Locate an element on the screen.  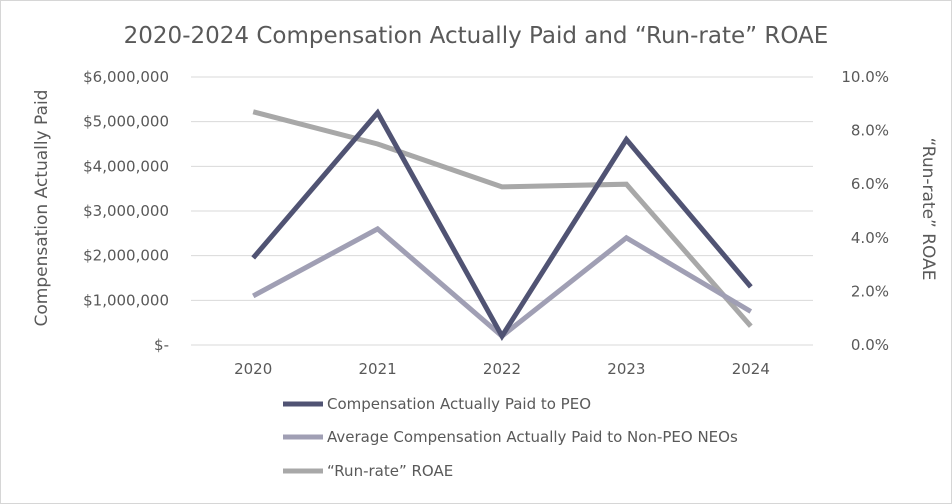
left-axis-title: Compensation Actually Paid is located at coordinates (42, 208).